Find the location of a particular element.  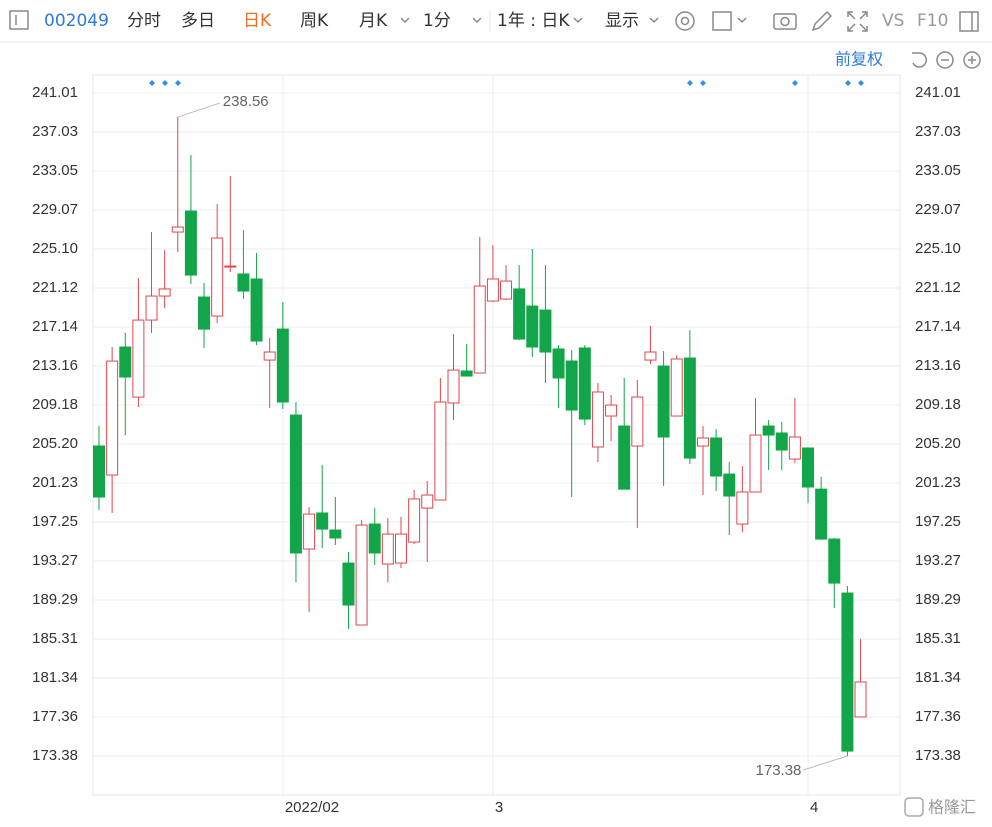

y-tick-label: 229.07 is located at coordinates (55, 209).